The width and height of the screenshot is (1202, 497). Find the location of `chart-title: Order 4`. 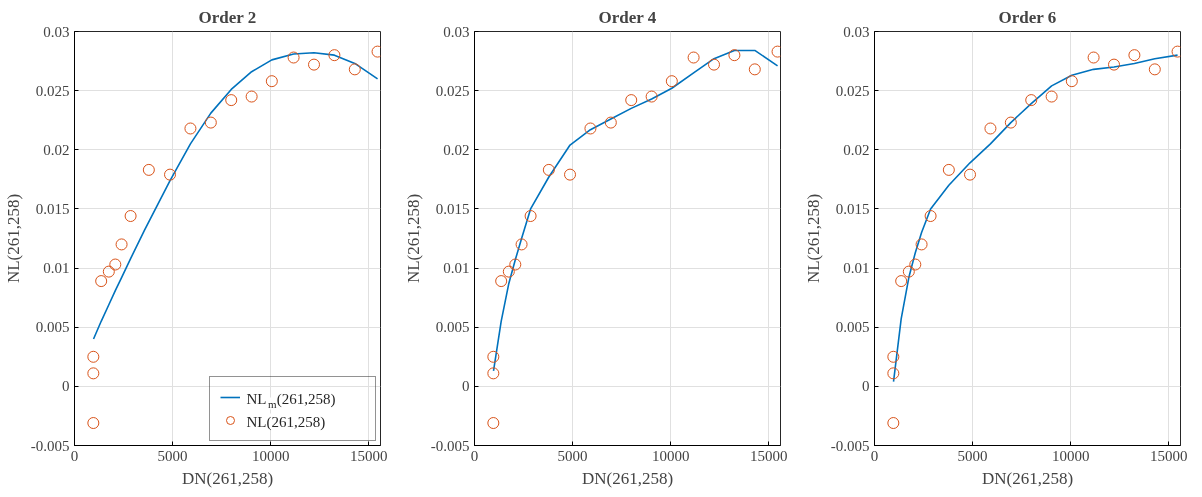

chart-title: Order 4 is located at coordinates (627, 17).